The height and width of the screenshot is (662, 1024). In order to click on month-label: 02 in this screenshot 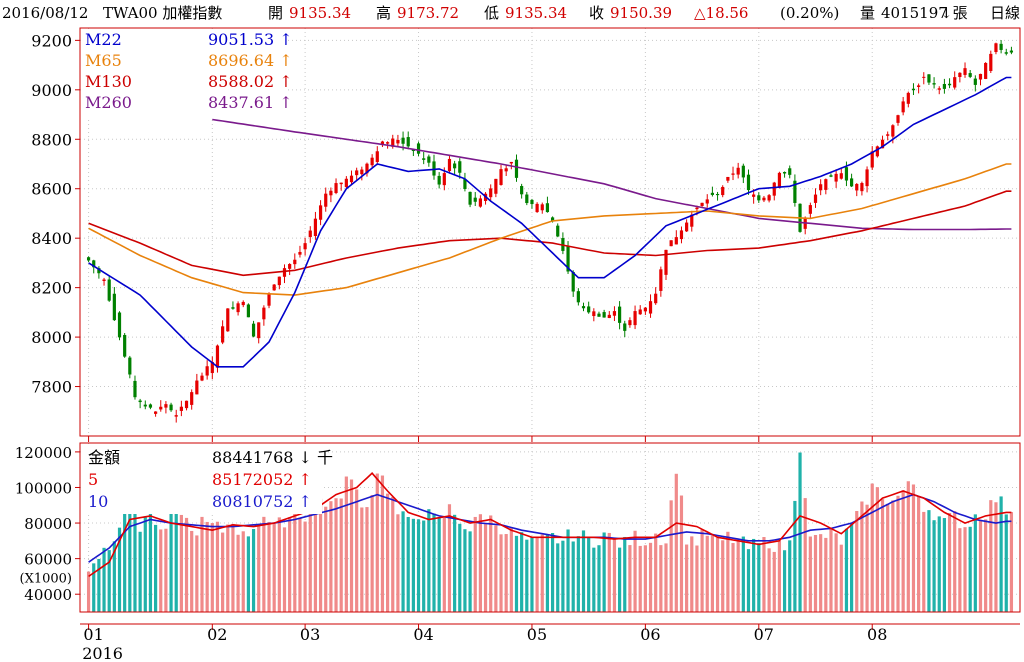, I will do `click(217, 634)`.